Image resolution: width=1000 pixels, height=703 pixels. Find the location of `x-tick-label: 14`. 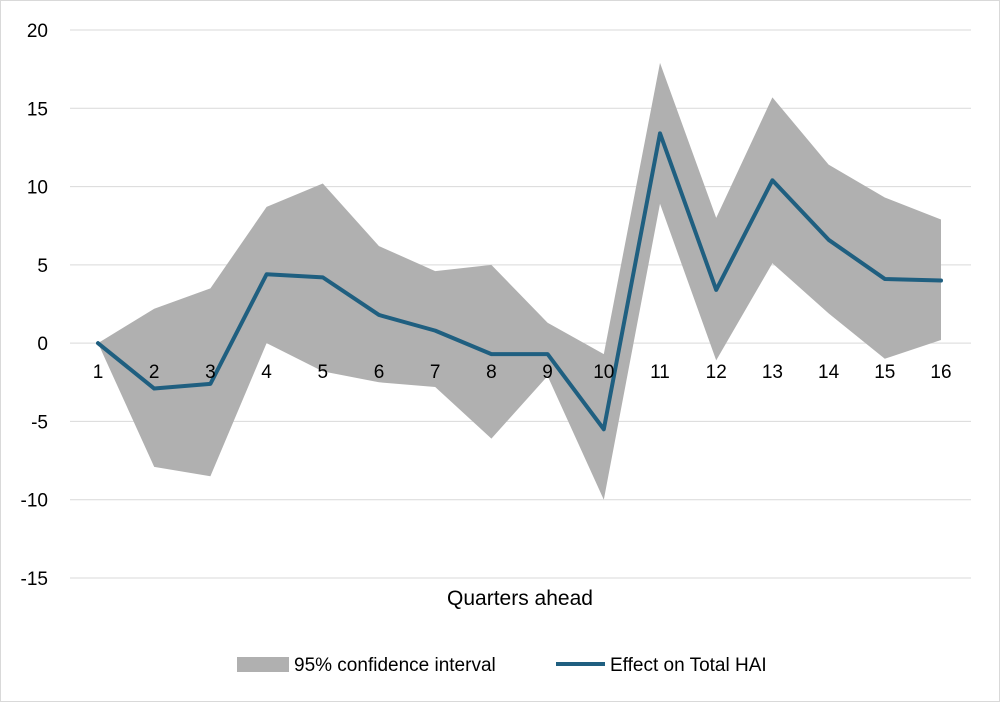

x-tick-label: 14 is located at coordinates (829, 372).